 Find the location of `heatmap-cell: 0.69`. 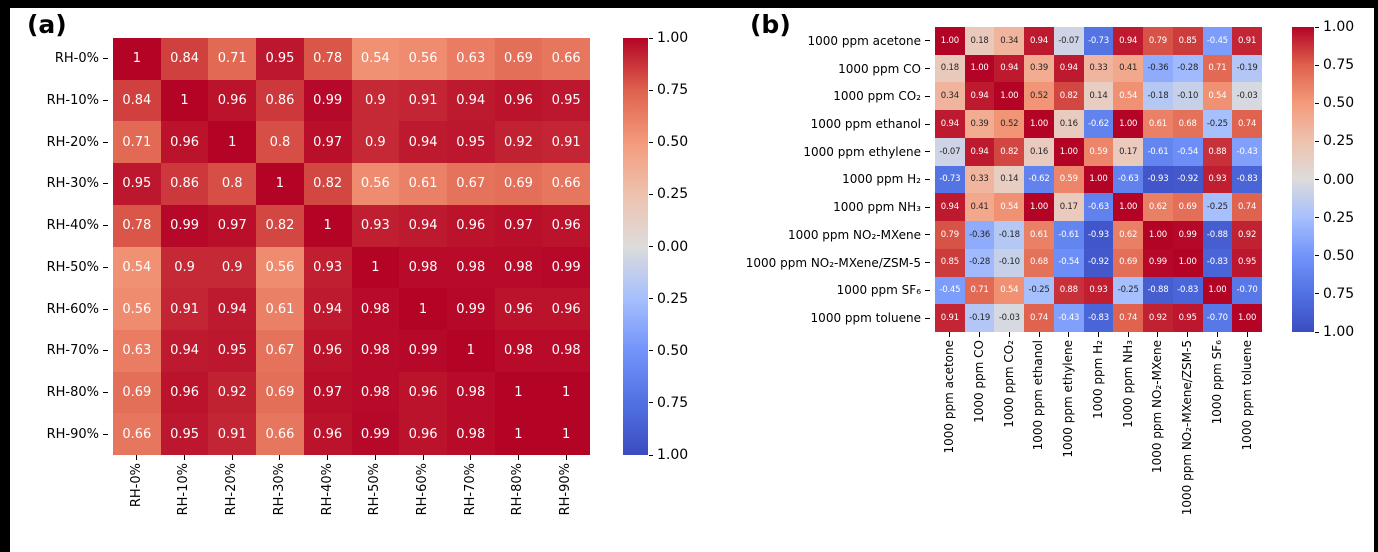

heatmap-cell: 0.69 is located at coordinates (518, 184).